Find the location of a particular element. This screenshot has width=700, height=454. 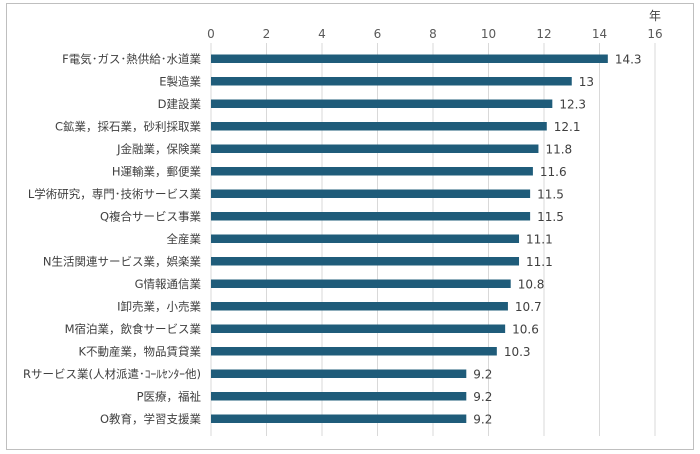

category-label: D建設業 is located at coordinates (180, 104).